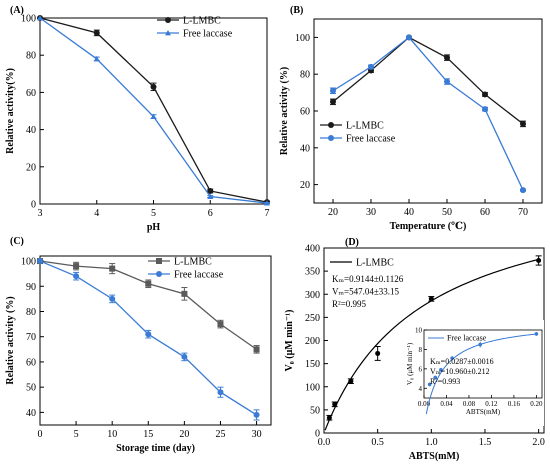 The width and height of the screenshot is (550, 474). Describe the element at coordinates (31, 167) in the screenshot. I see `y-tick-label: 20` at that location.